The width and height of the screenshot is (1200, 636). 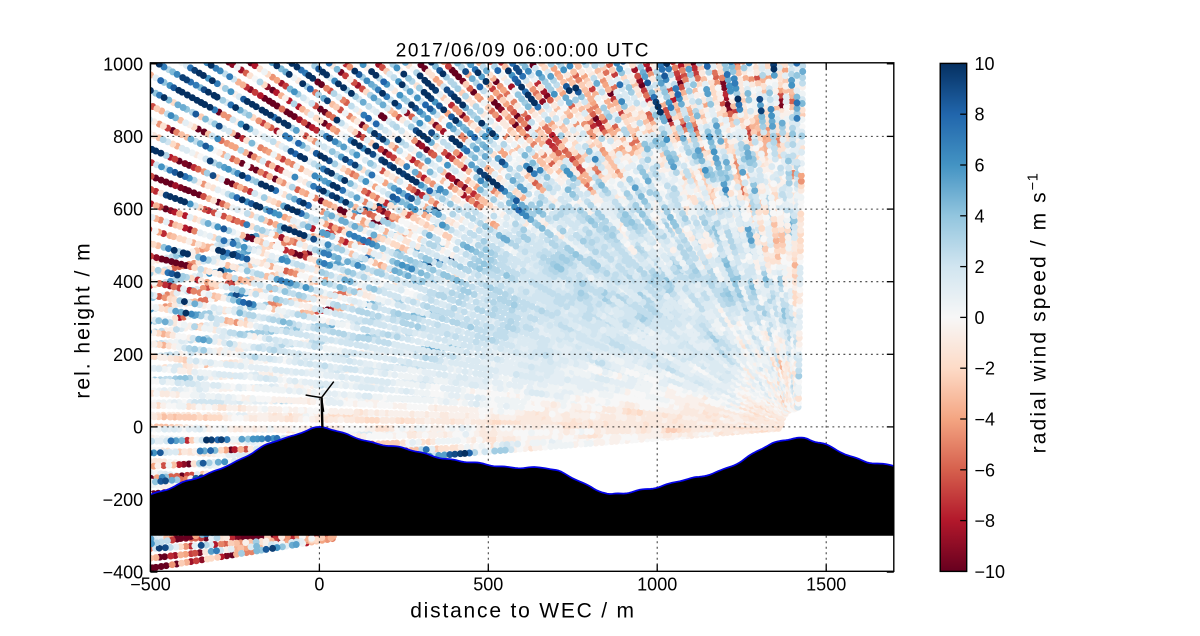 What do you see at coordinates (985, 419) in the screenshot?
I see `svg-text: −4` at bounding box center [985, 419].